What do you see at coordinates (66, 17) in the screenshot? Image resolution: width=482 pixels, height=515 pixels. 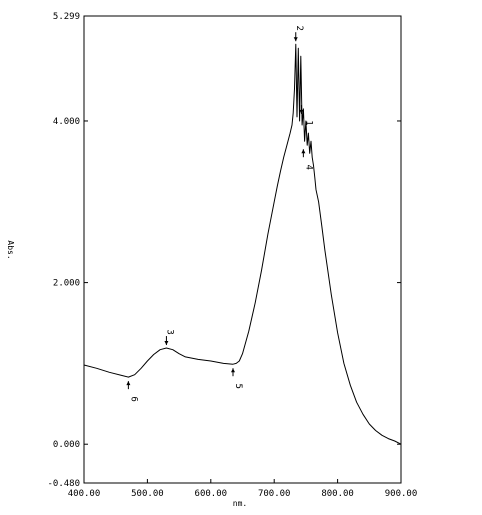 I see `y-tick-label: 5.299` at bounding box center [66, 17].